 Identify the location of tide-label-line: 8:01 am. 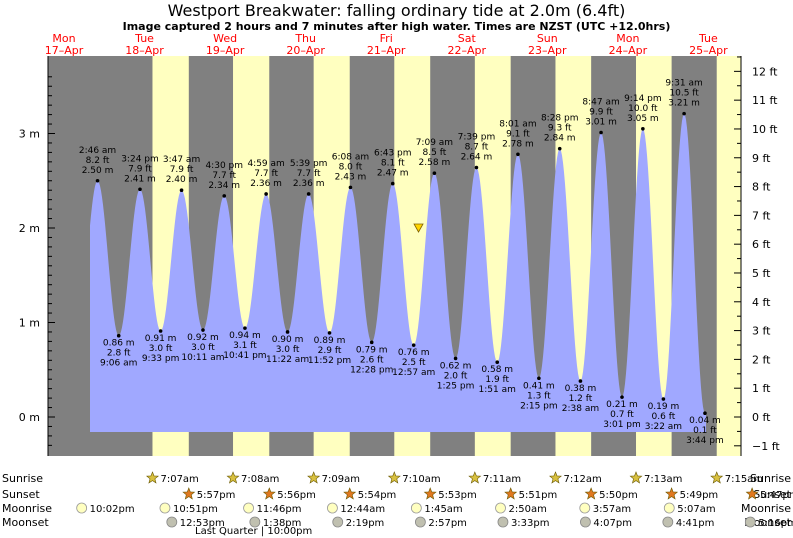
(517, 124).